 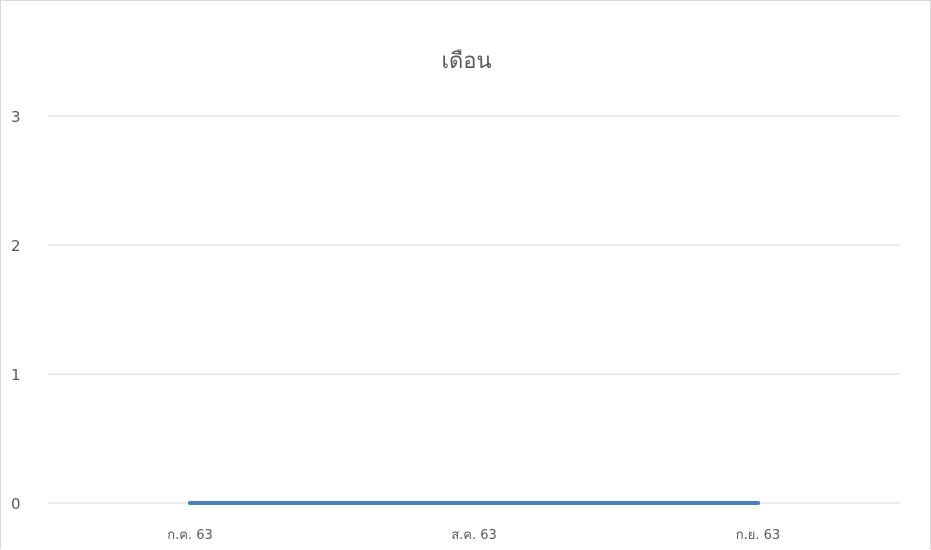 What do you see at coordinates (16, 375) in the screenshot?
I see `y-tick-label: 1` at bounding box center [16, 375].